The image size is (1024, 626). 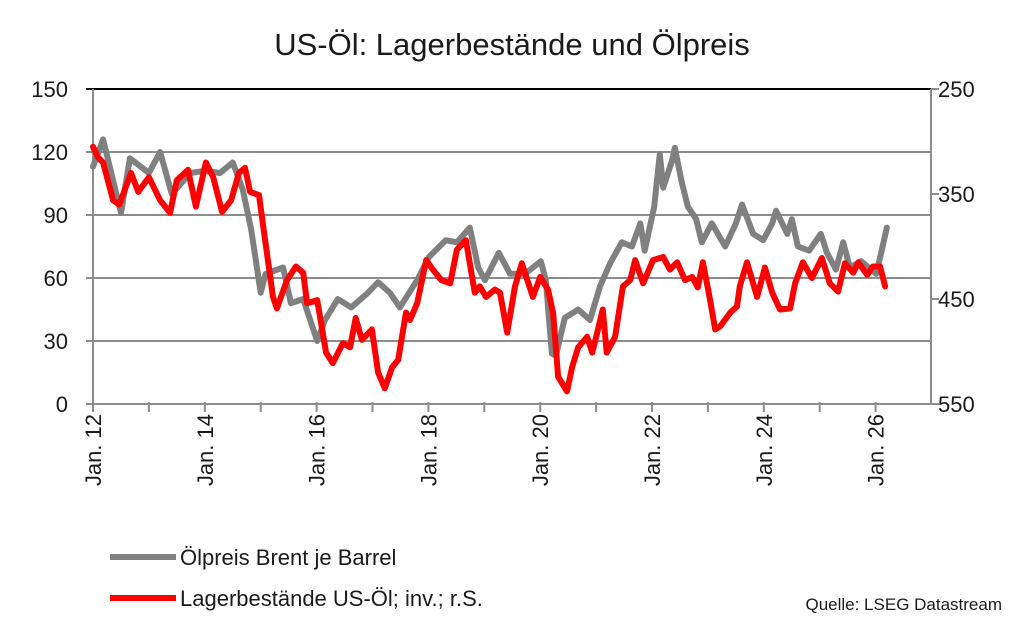 I want to click on x-tick-label: Jan. 18, so click(x=428, y=450).